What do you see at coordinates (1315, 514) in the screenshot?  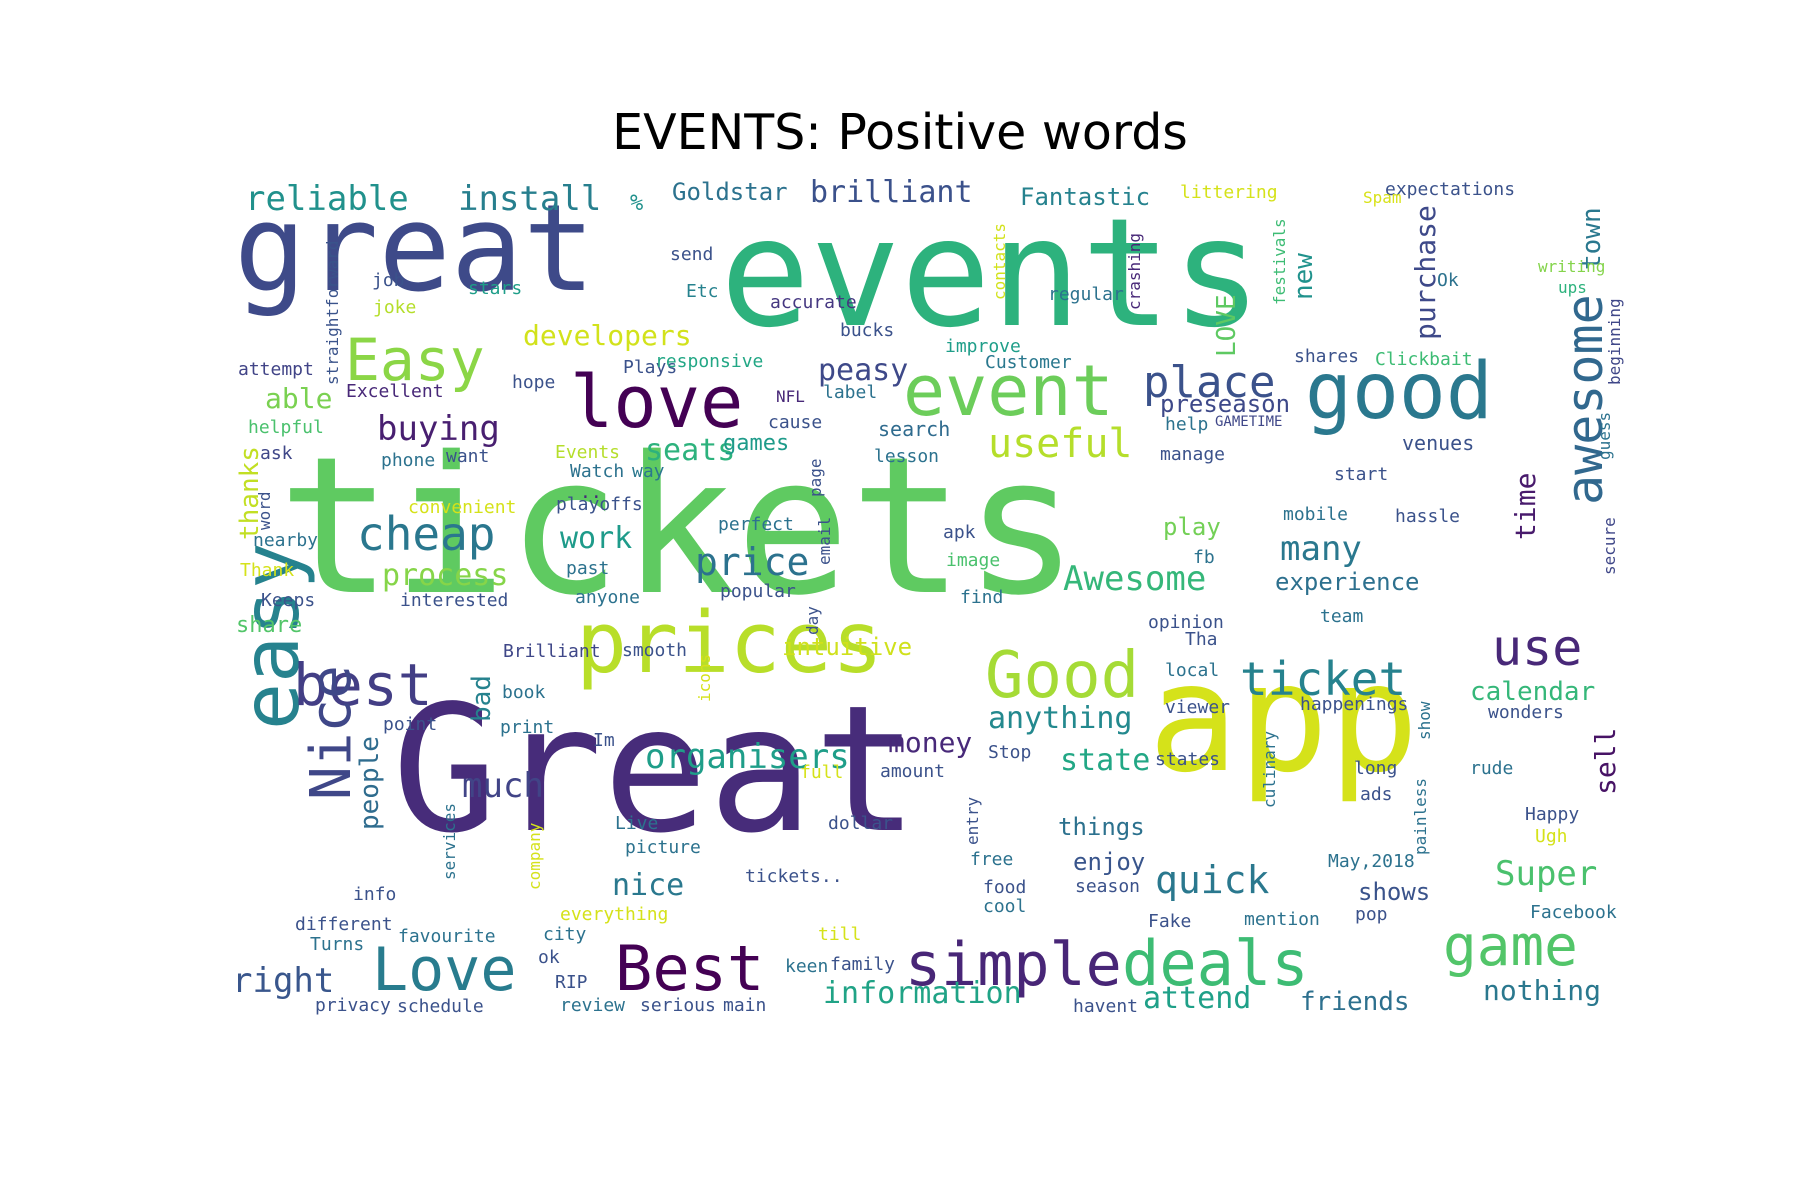 I see `word-mobile: mobile` at bounding box center [1315, 514].